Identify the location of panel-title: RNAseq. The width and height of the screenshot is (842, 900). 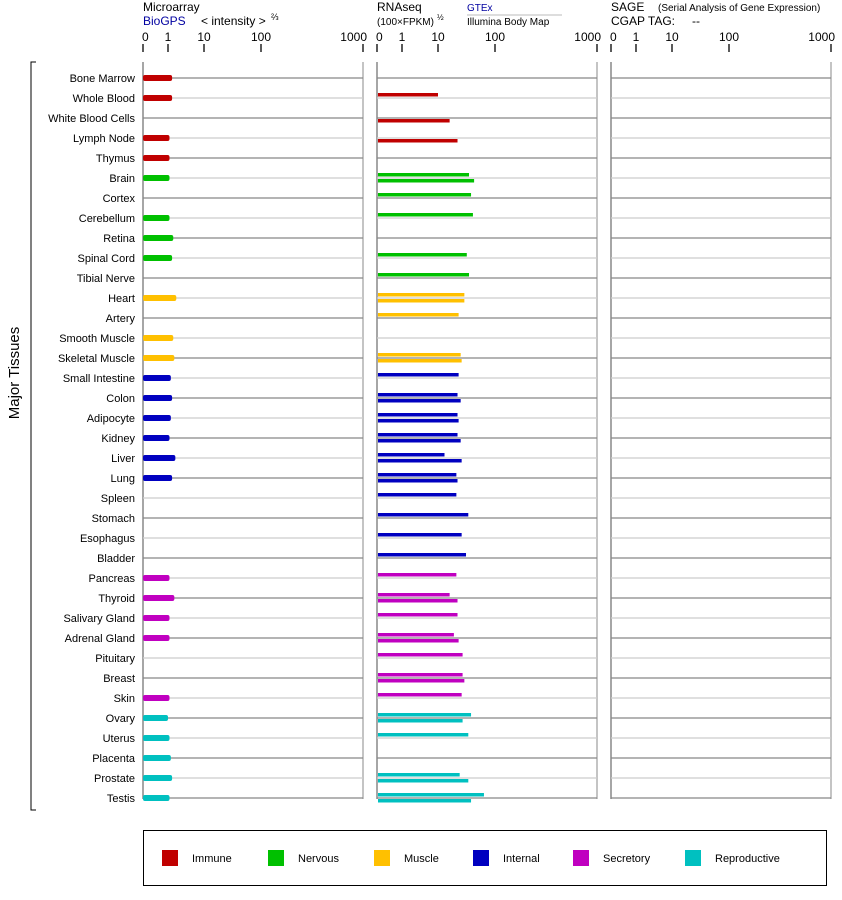
(399, 7).